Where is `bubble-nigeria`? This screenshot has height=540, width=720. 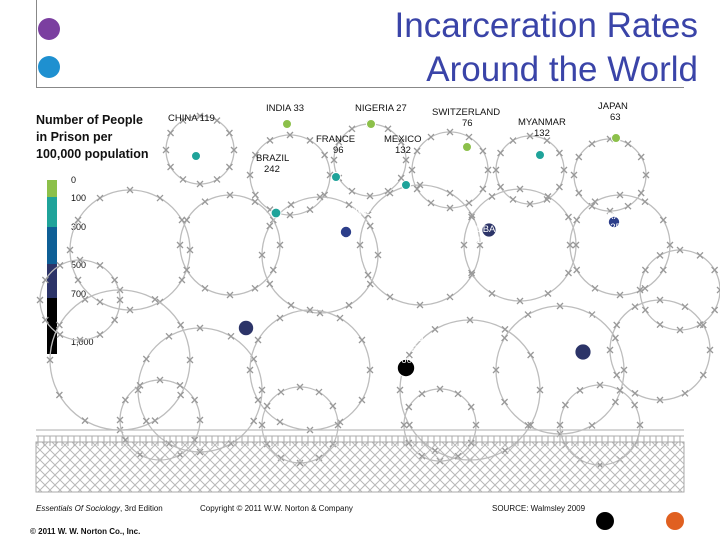 bubble-nigeria is located at coordinates (371, 124).